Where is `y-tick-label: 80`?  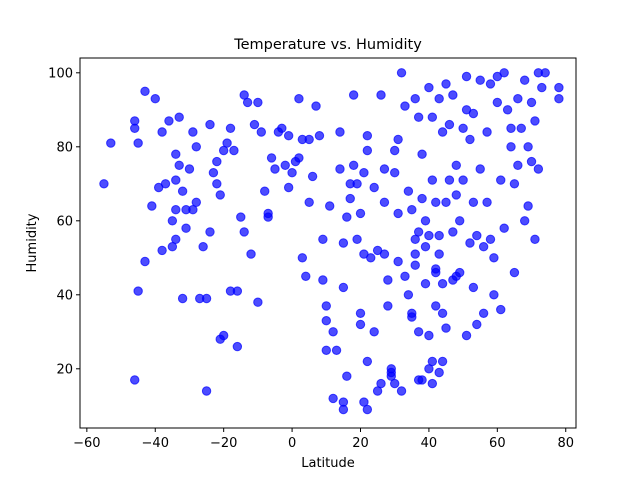
y-tick-label: 80 is located at coordinates (64, 147).